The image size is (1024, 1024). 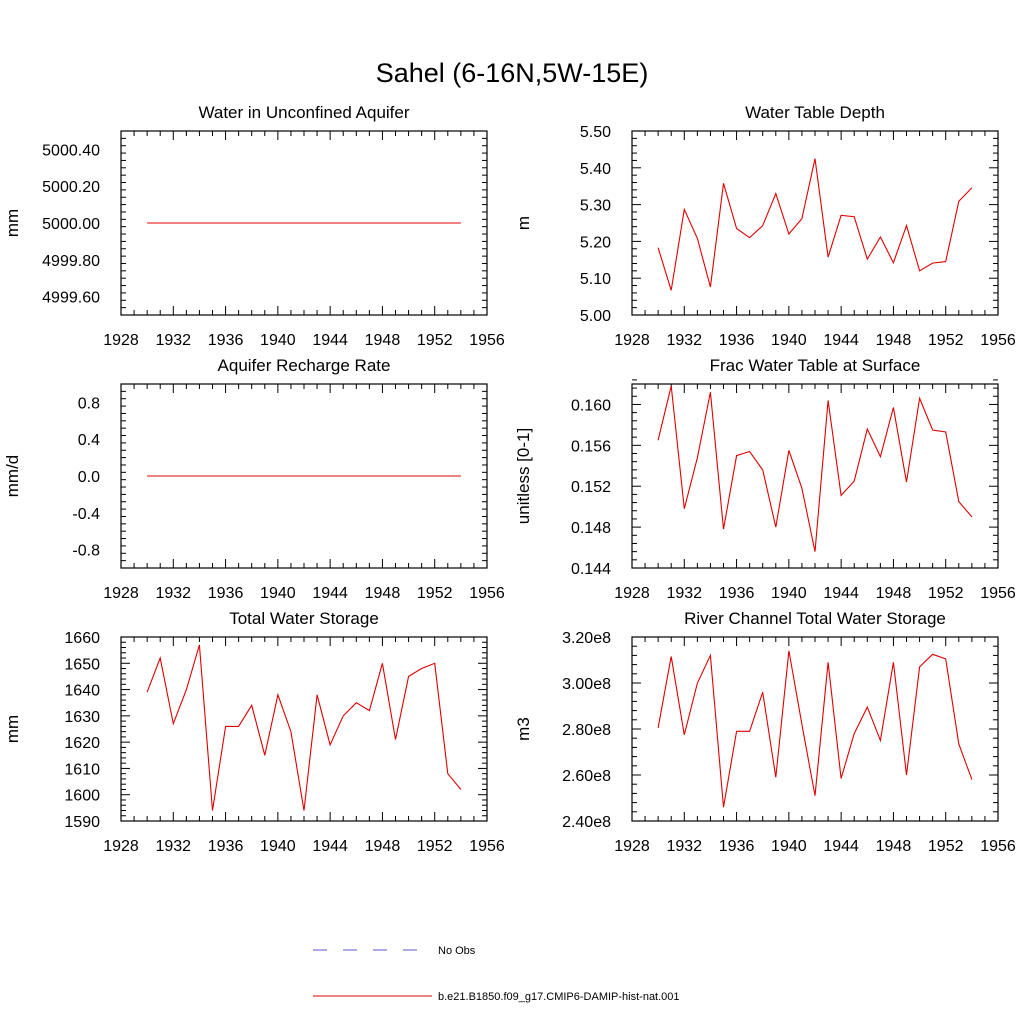 What do you see at coordinates (71, 261) in the screenshot?
I see `y-tick-label: 4999.80` at bounding box center [71, 261].